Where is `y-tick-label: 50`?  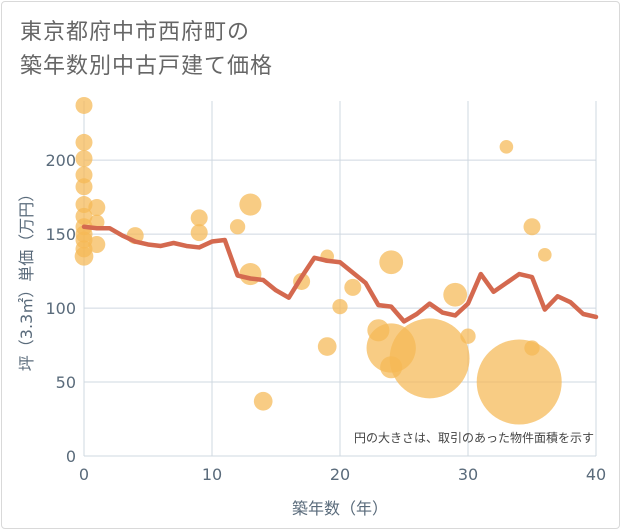 y-tick-label: 50 is located at coordinates (66, 382).